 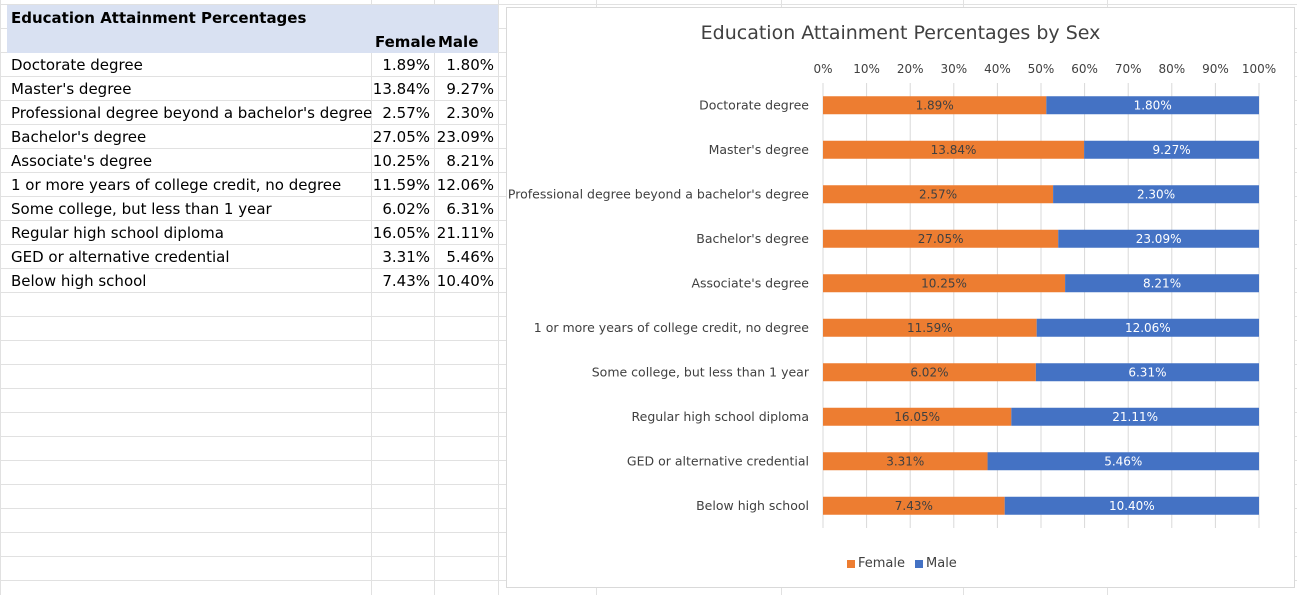 I want to click on table-row: Regular high school diploma 16.05% 21.11%, so click(x=249, y=233).